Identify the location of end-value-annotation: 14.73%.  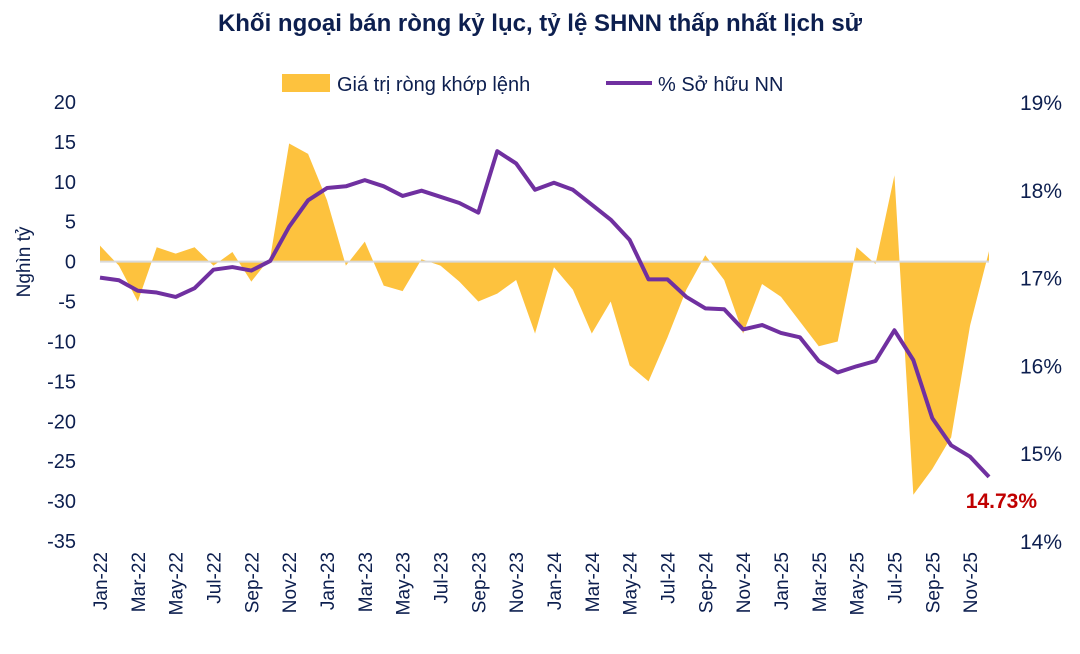
(1002, 501).